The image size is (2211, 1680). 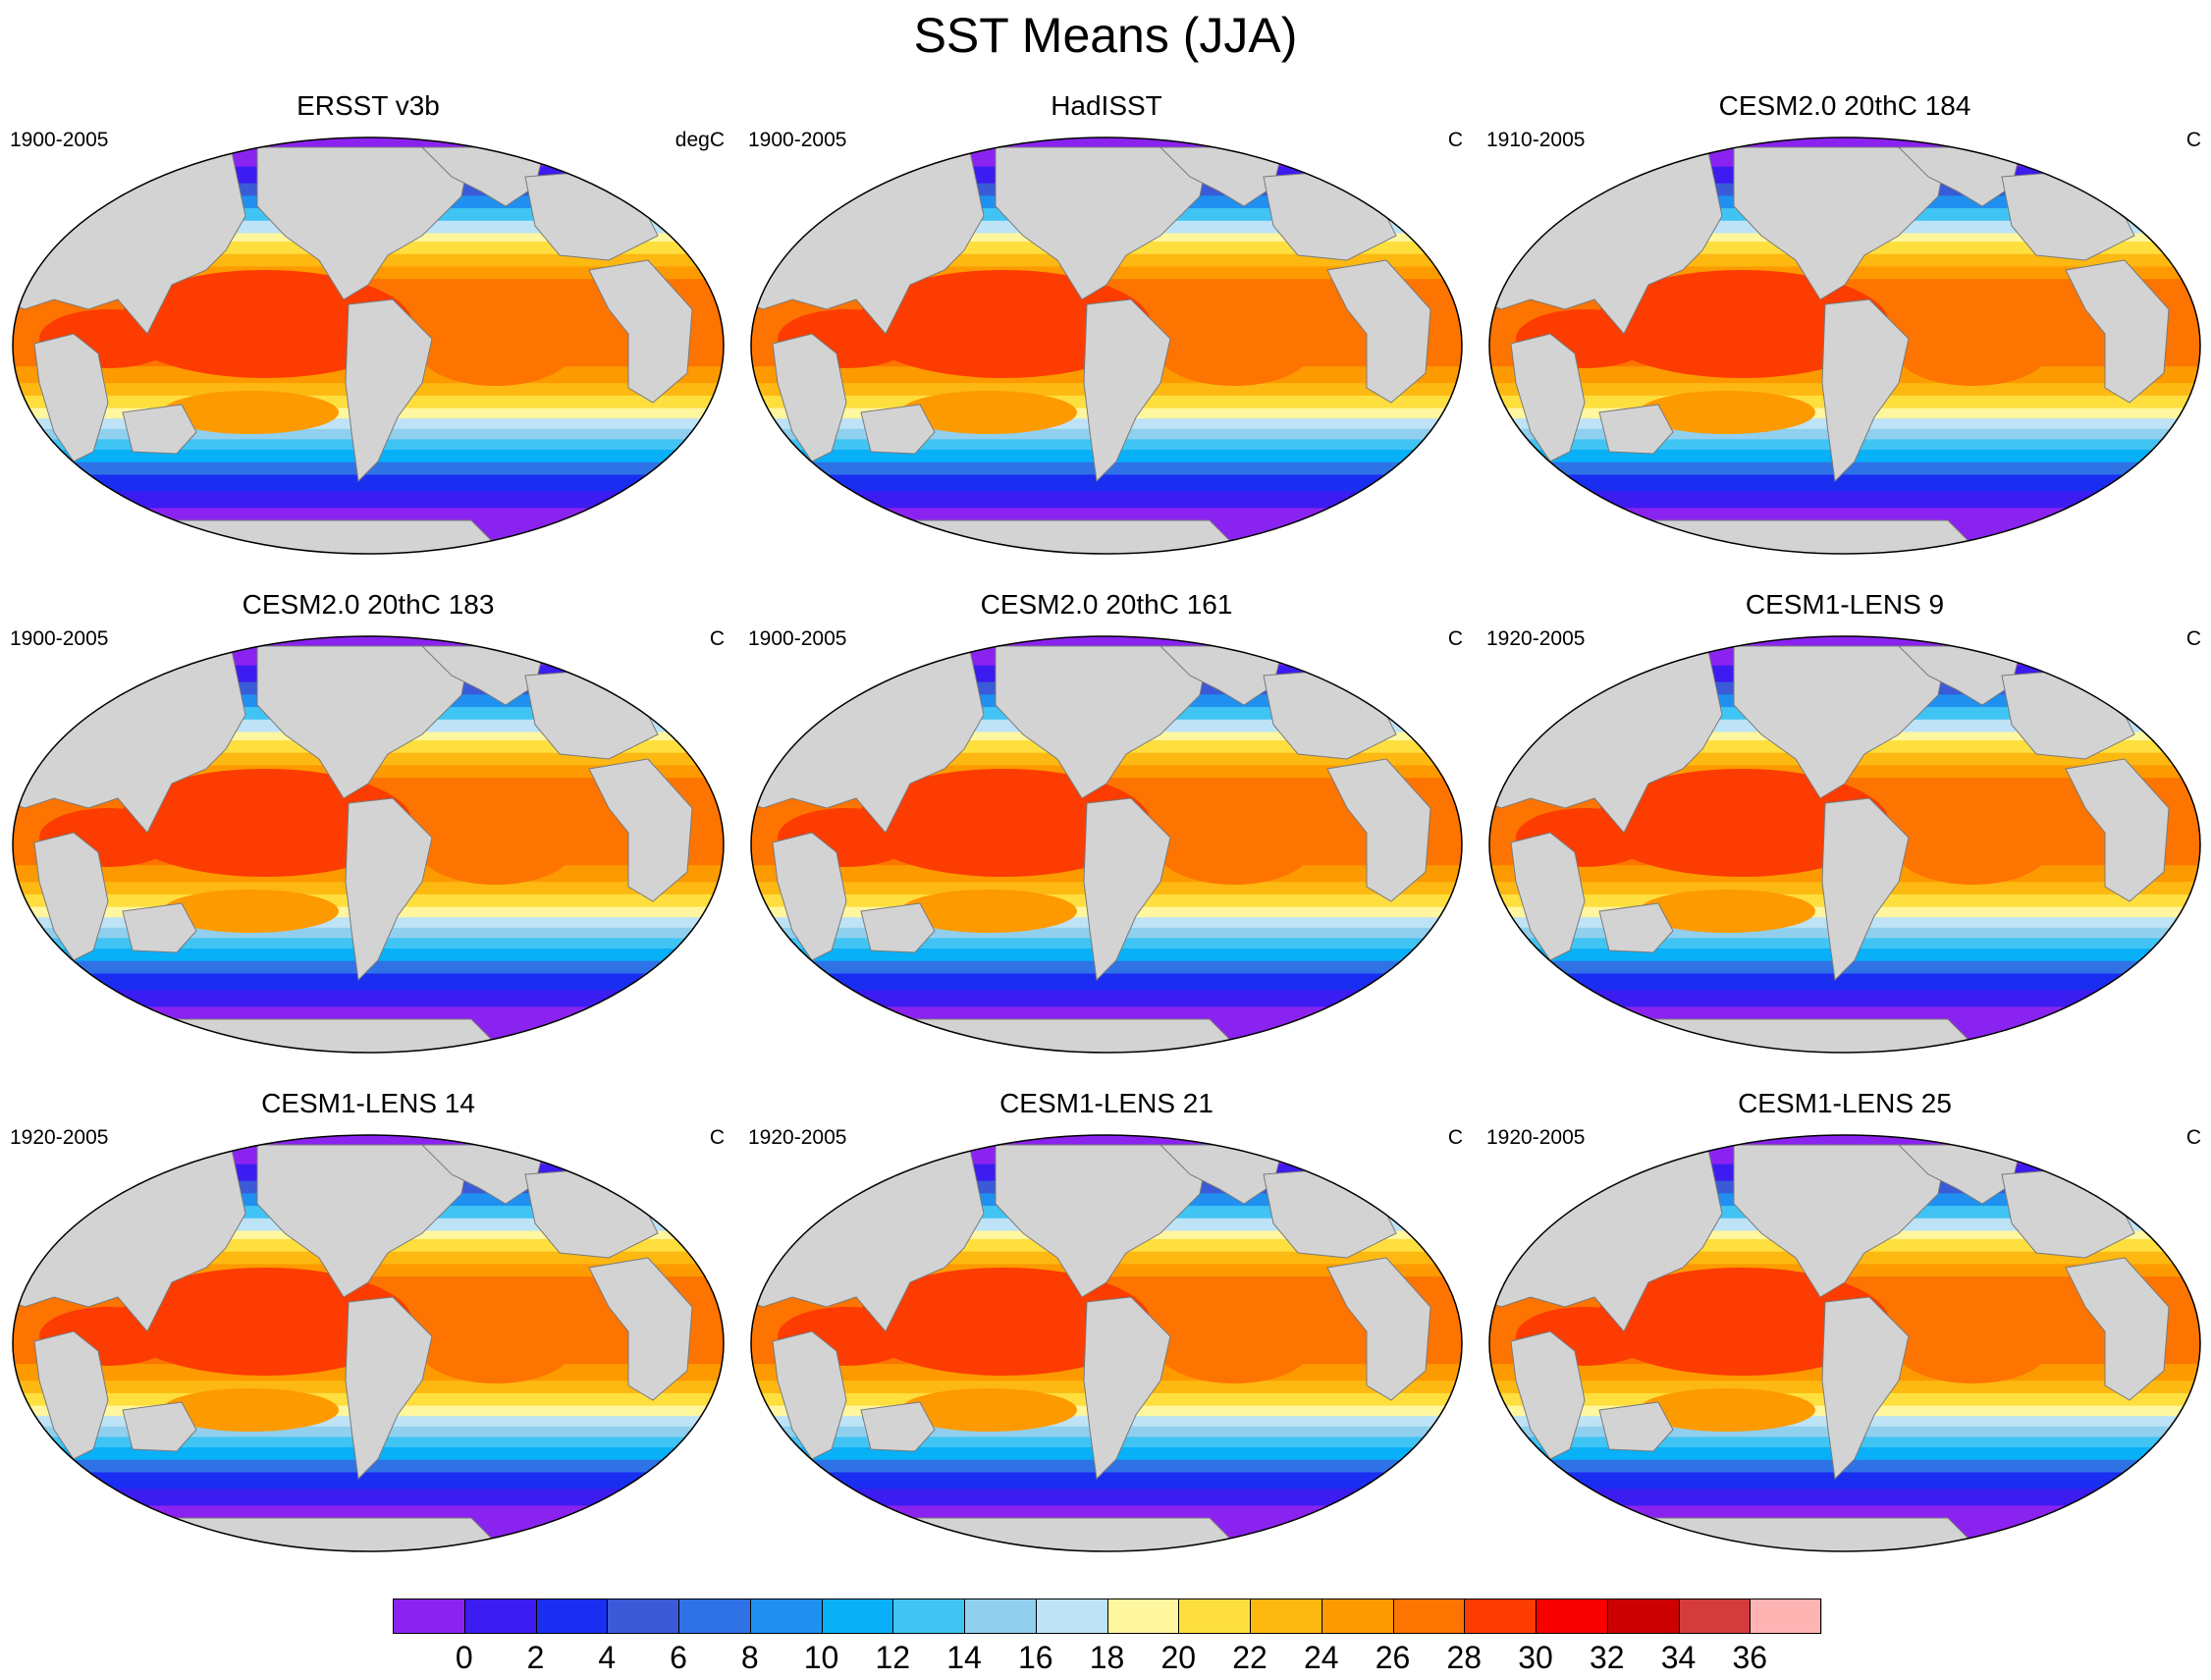 What do you see at coordinates (749, 1657) in the screenshot?
I see `colorbar-tick-label: 8` at bounding box center [749, 1657].